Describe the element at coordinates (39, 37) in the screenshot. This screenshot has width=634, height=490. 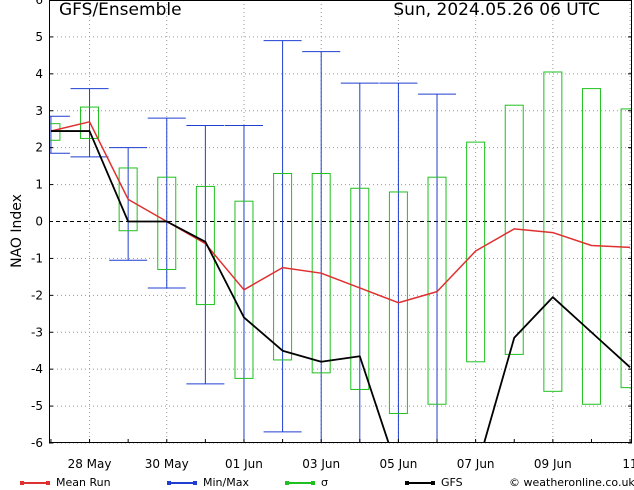
I see `y-tick-label: 5` at that location.